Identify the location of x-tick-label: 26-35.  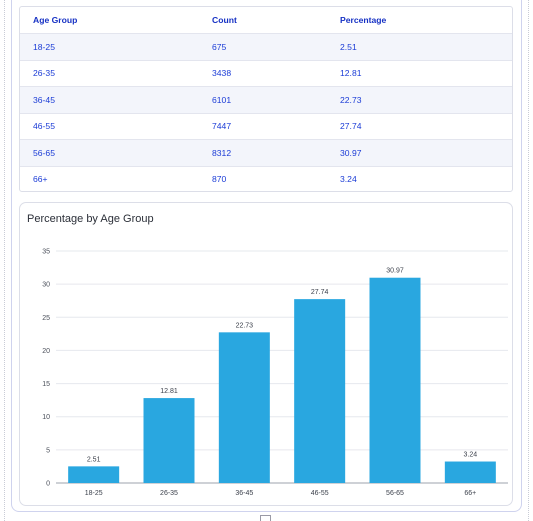
(169, 493).